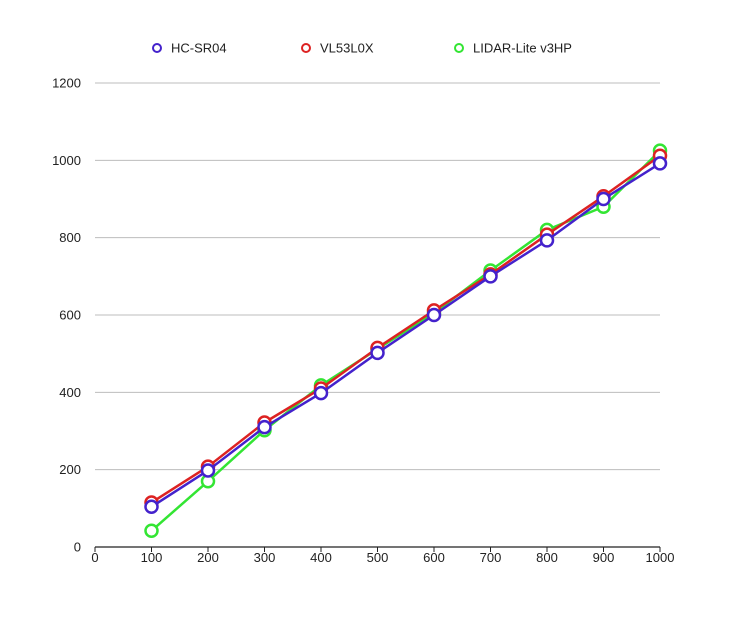 The height and width of the screenshot is (628, 745). I want to click on x-tick-label: 300, so click(265, 557).